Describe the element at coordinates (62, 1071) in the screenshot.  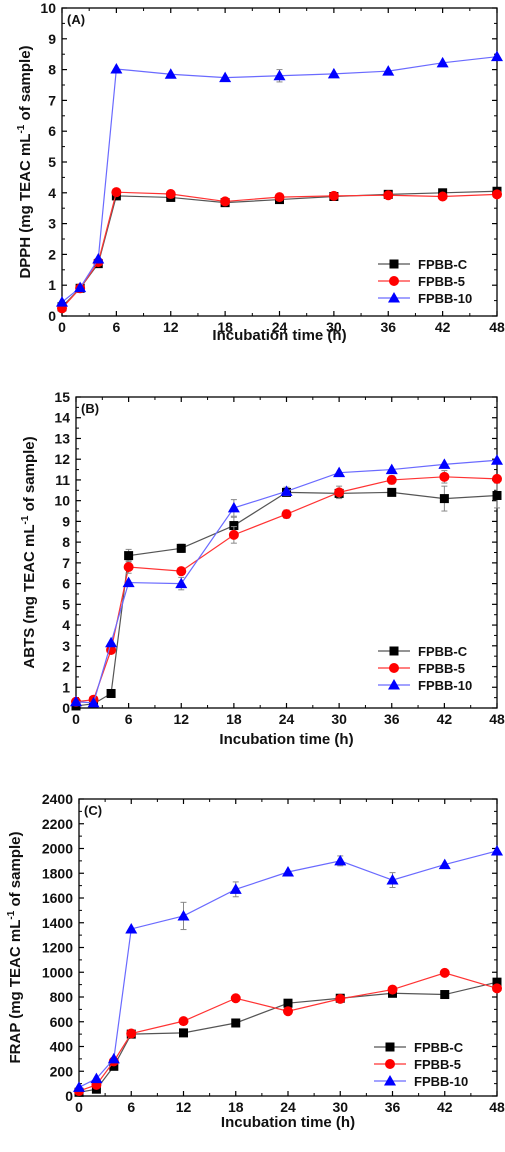
I see `y-tick-label: 200` at that location.